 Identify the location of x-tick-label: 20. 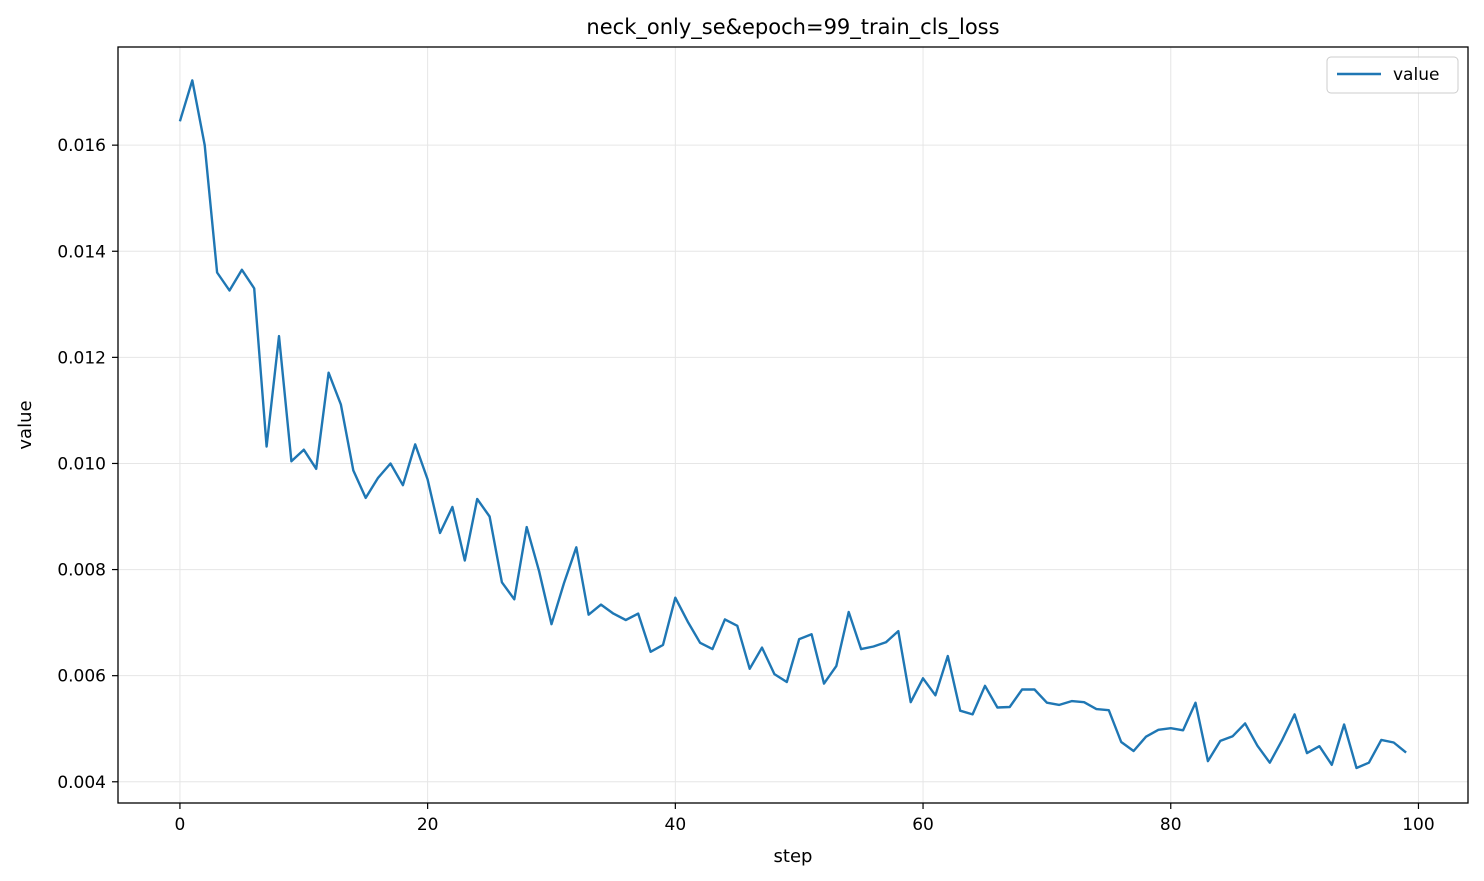
(428, 825).